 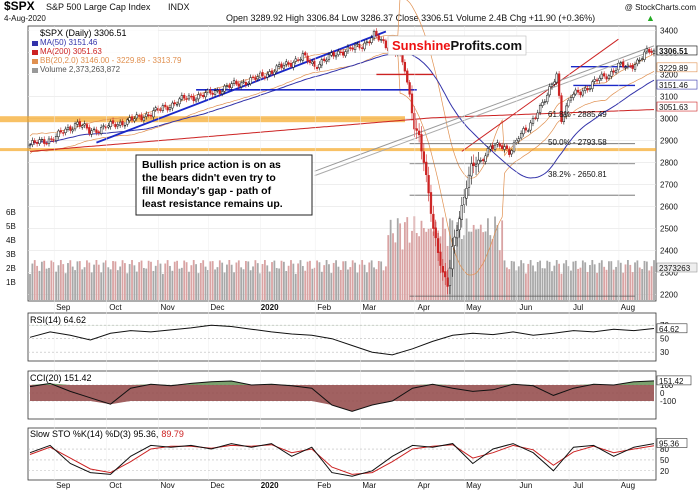 What do you see at coordinates (661, 7) in the screenshot?
I see `credit: @ StockCharts.com` at bounding box center [661, 7].